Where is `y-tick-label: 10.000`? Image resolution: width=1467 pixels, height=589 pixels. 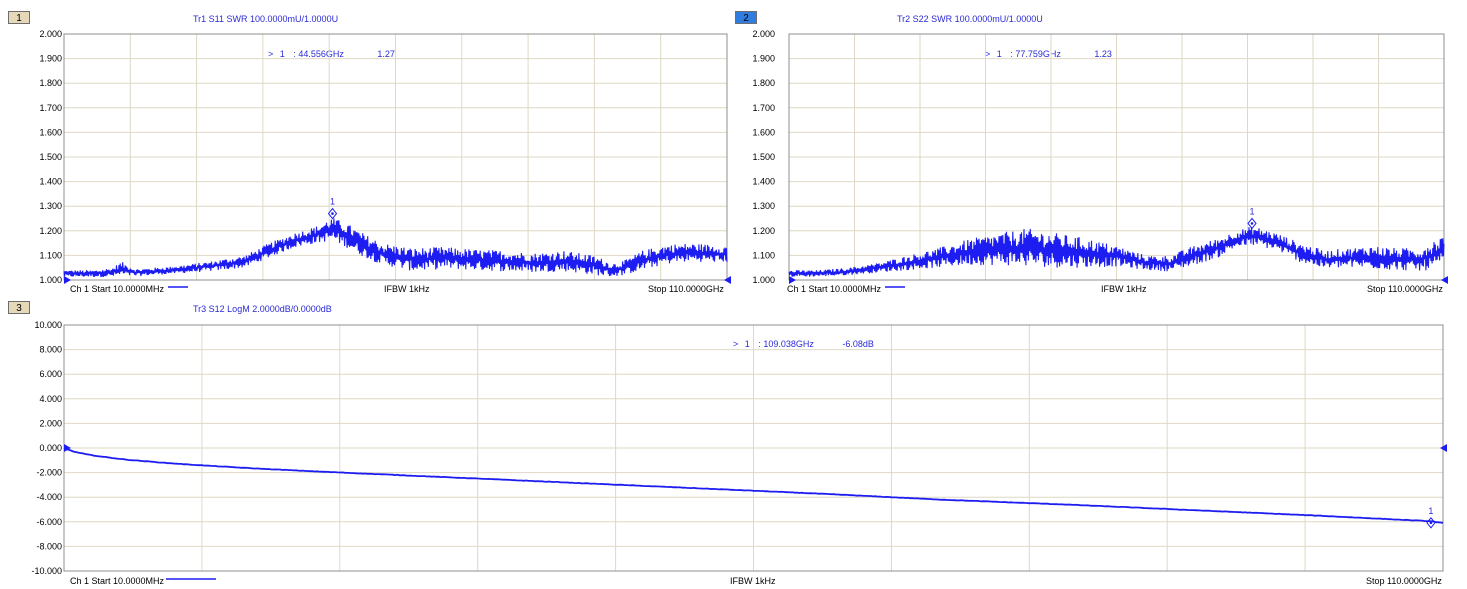 y-tick-label: 10.000 is located at coordinates (48, 325).